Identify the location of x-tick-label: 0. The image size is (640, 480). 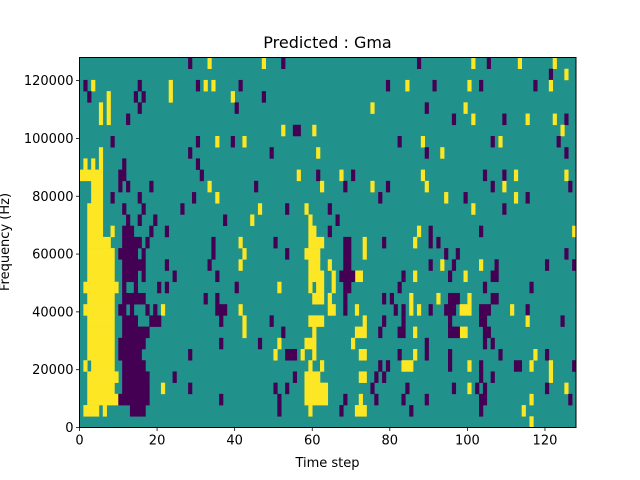
(79, 441).